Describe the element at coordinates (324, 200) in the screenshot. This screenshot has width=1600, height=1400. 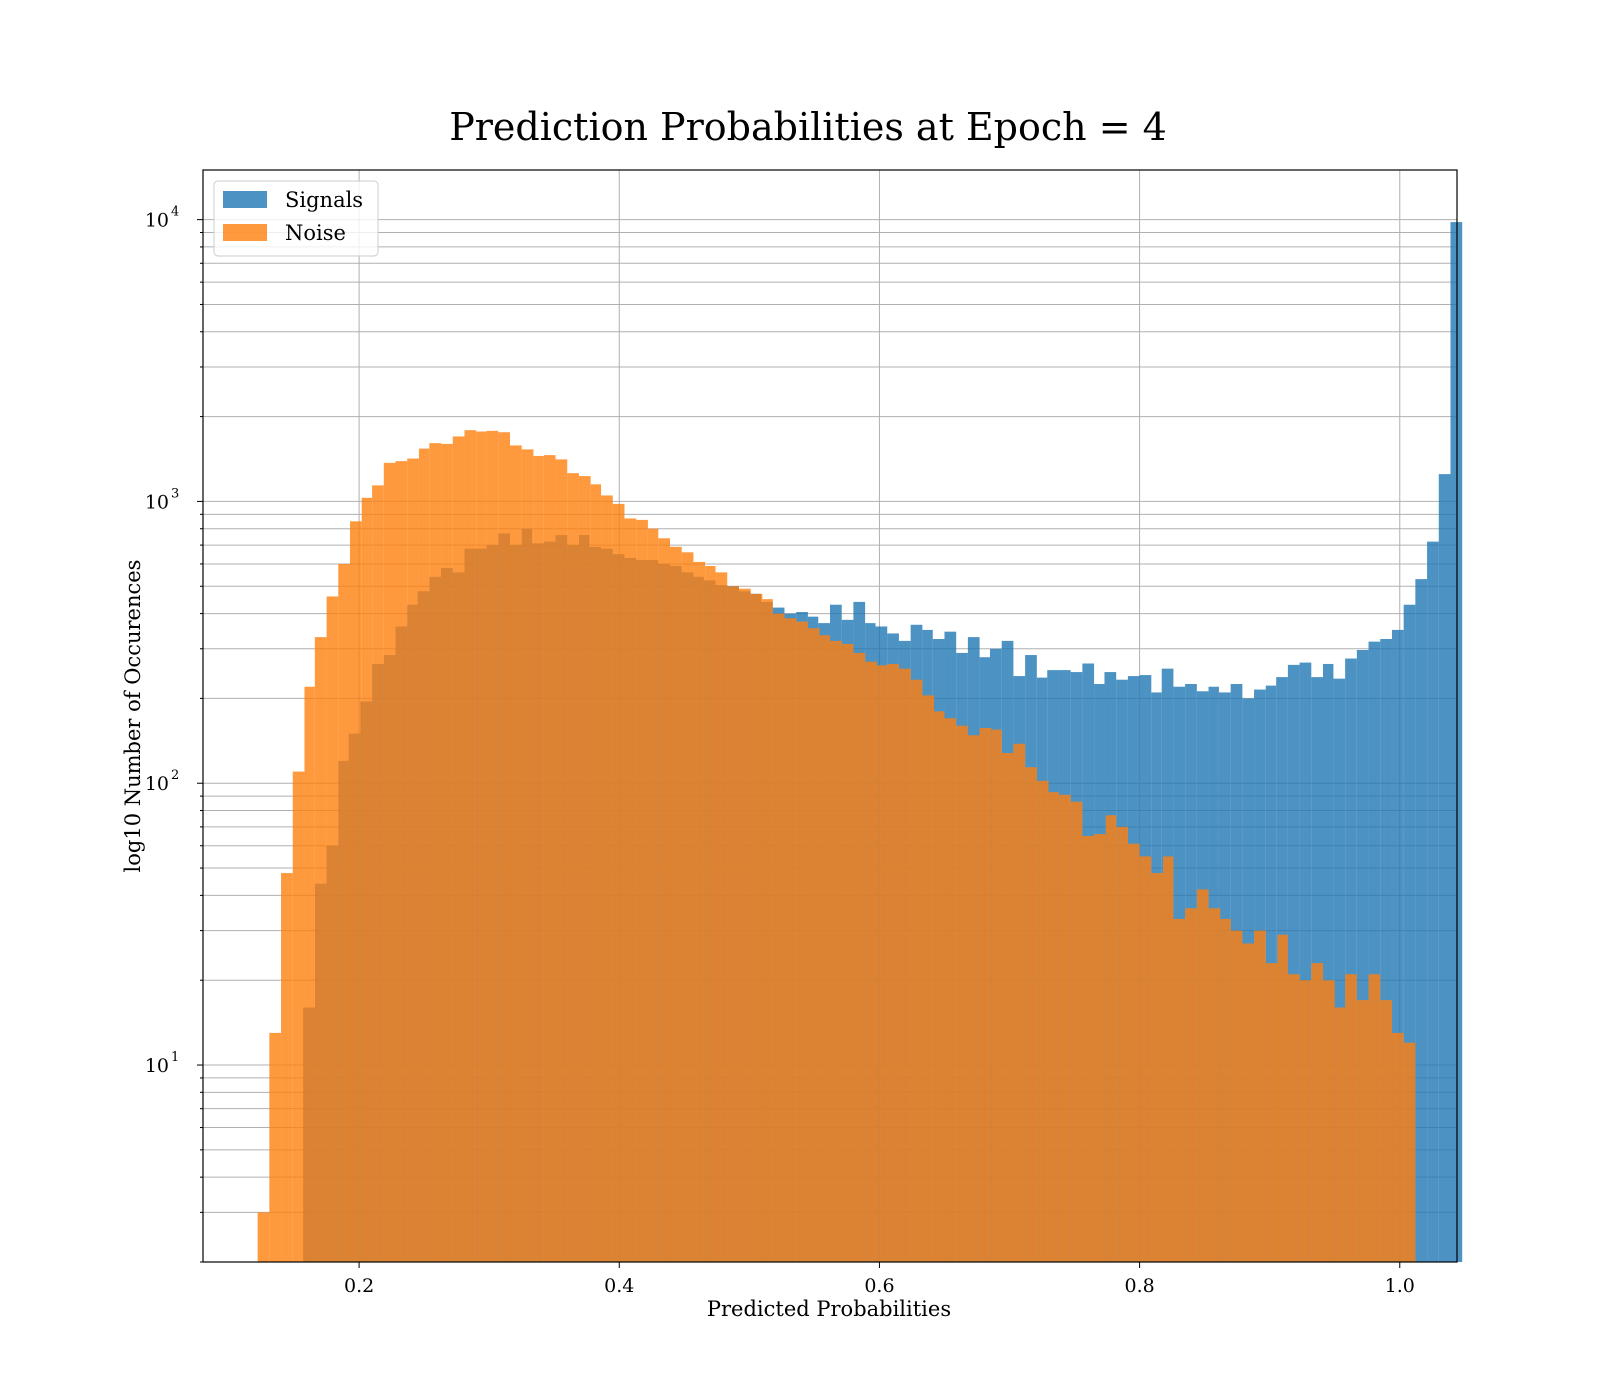
I see `legend-label-signals: Signals` at that location.